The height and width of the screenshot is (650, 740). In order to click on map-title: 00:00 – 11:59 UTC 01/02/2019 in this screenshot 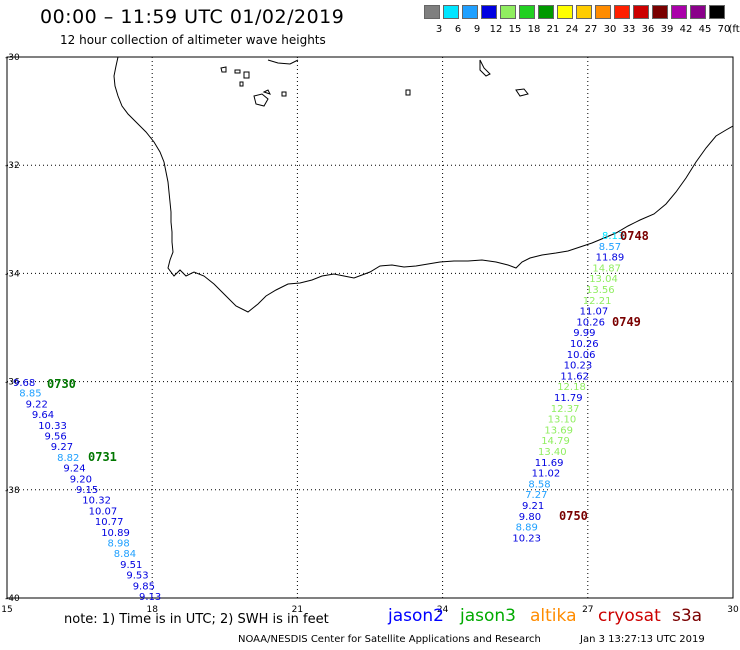, I will do `click(192, 17)`.